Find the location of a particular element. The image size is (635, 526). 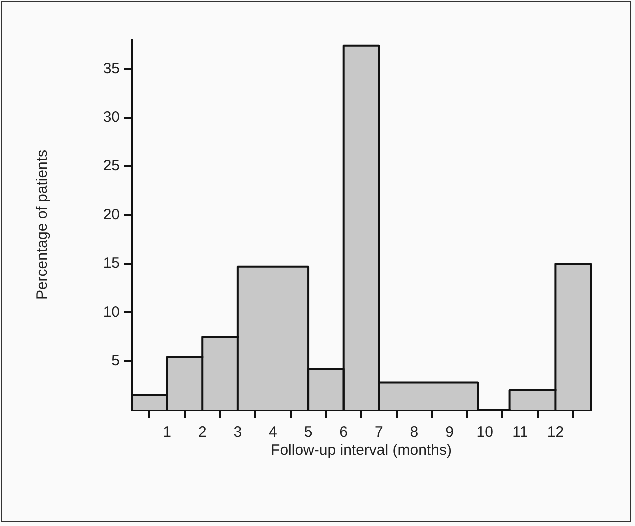

x-tick-label: 7 is located at coordinates (379, 433).